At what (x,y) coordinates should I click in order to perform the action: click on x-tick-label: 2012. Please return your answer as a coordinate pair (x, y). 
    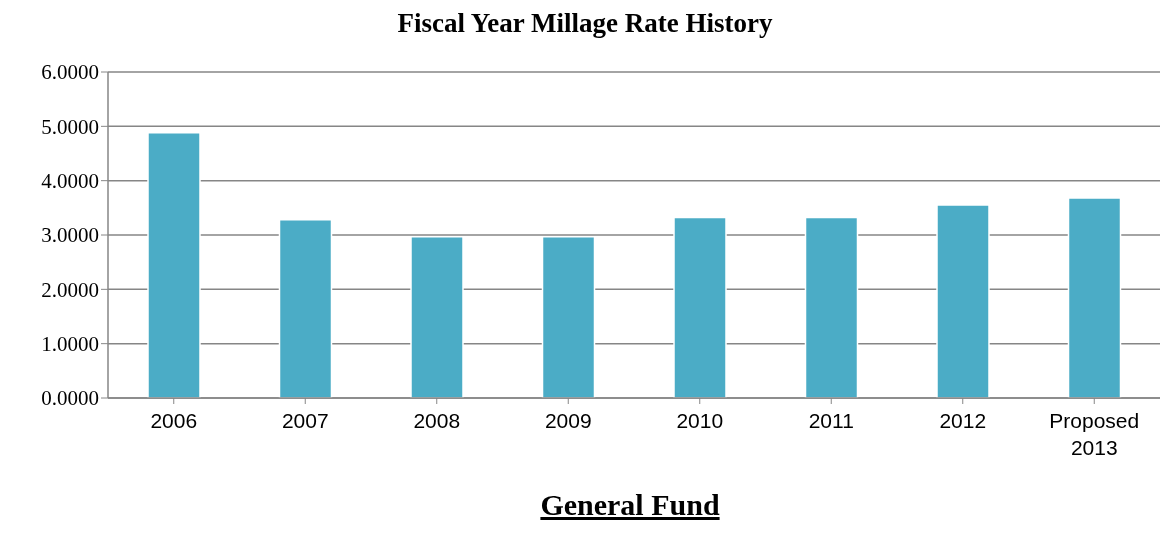
    Looking at the image, I should click on (963, 420).